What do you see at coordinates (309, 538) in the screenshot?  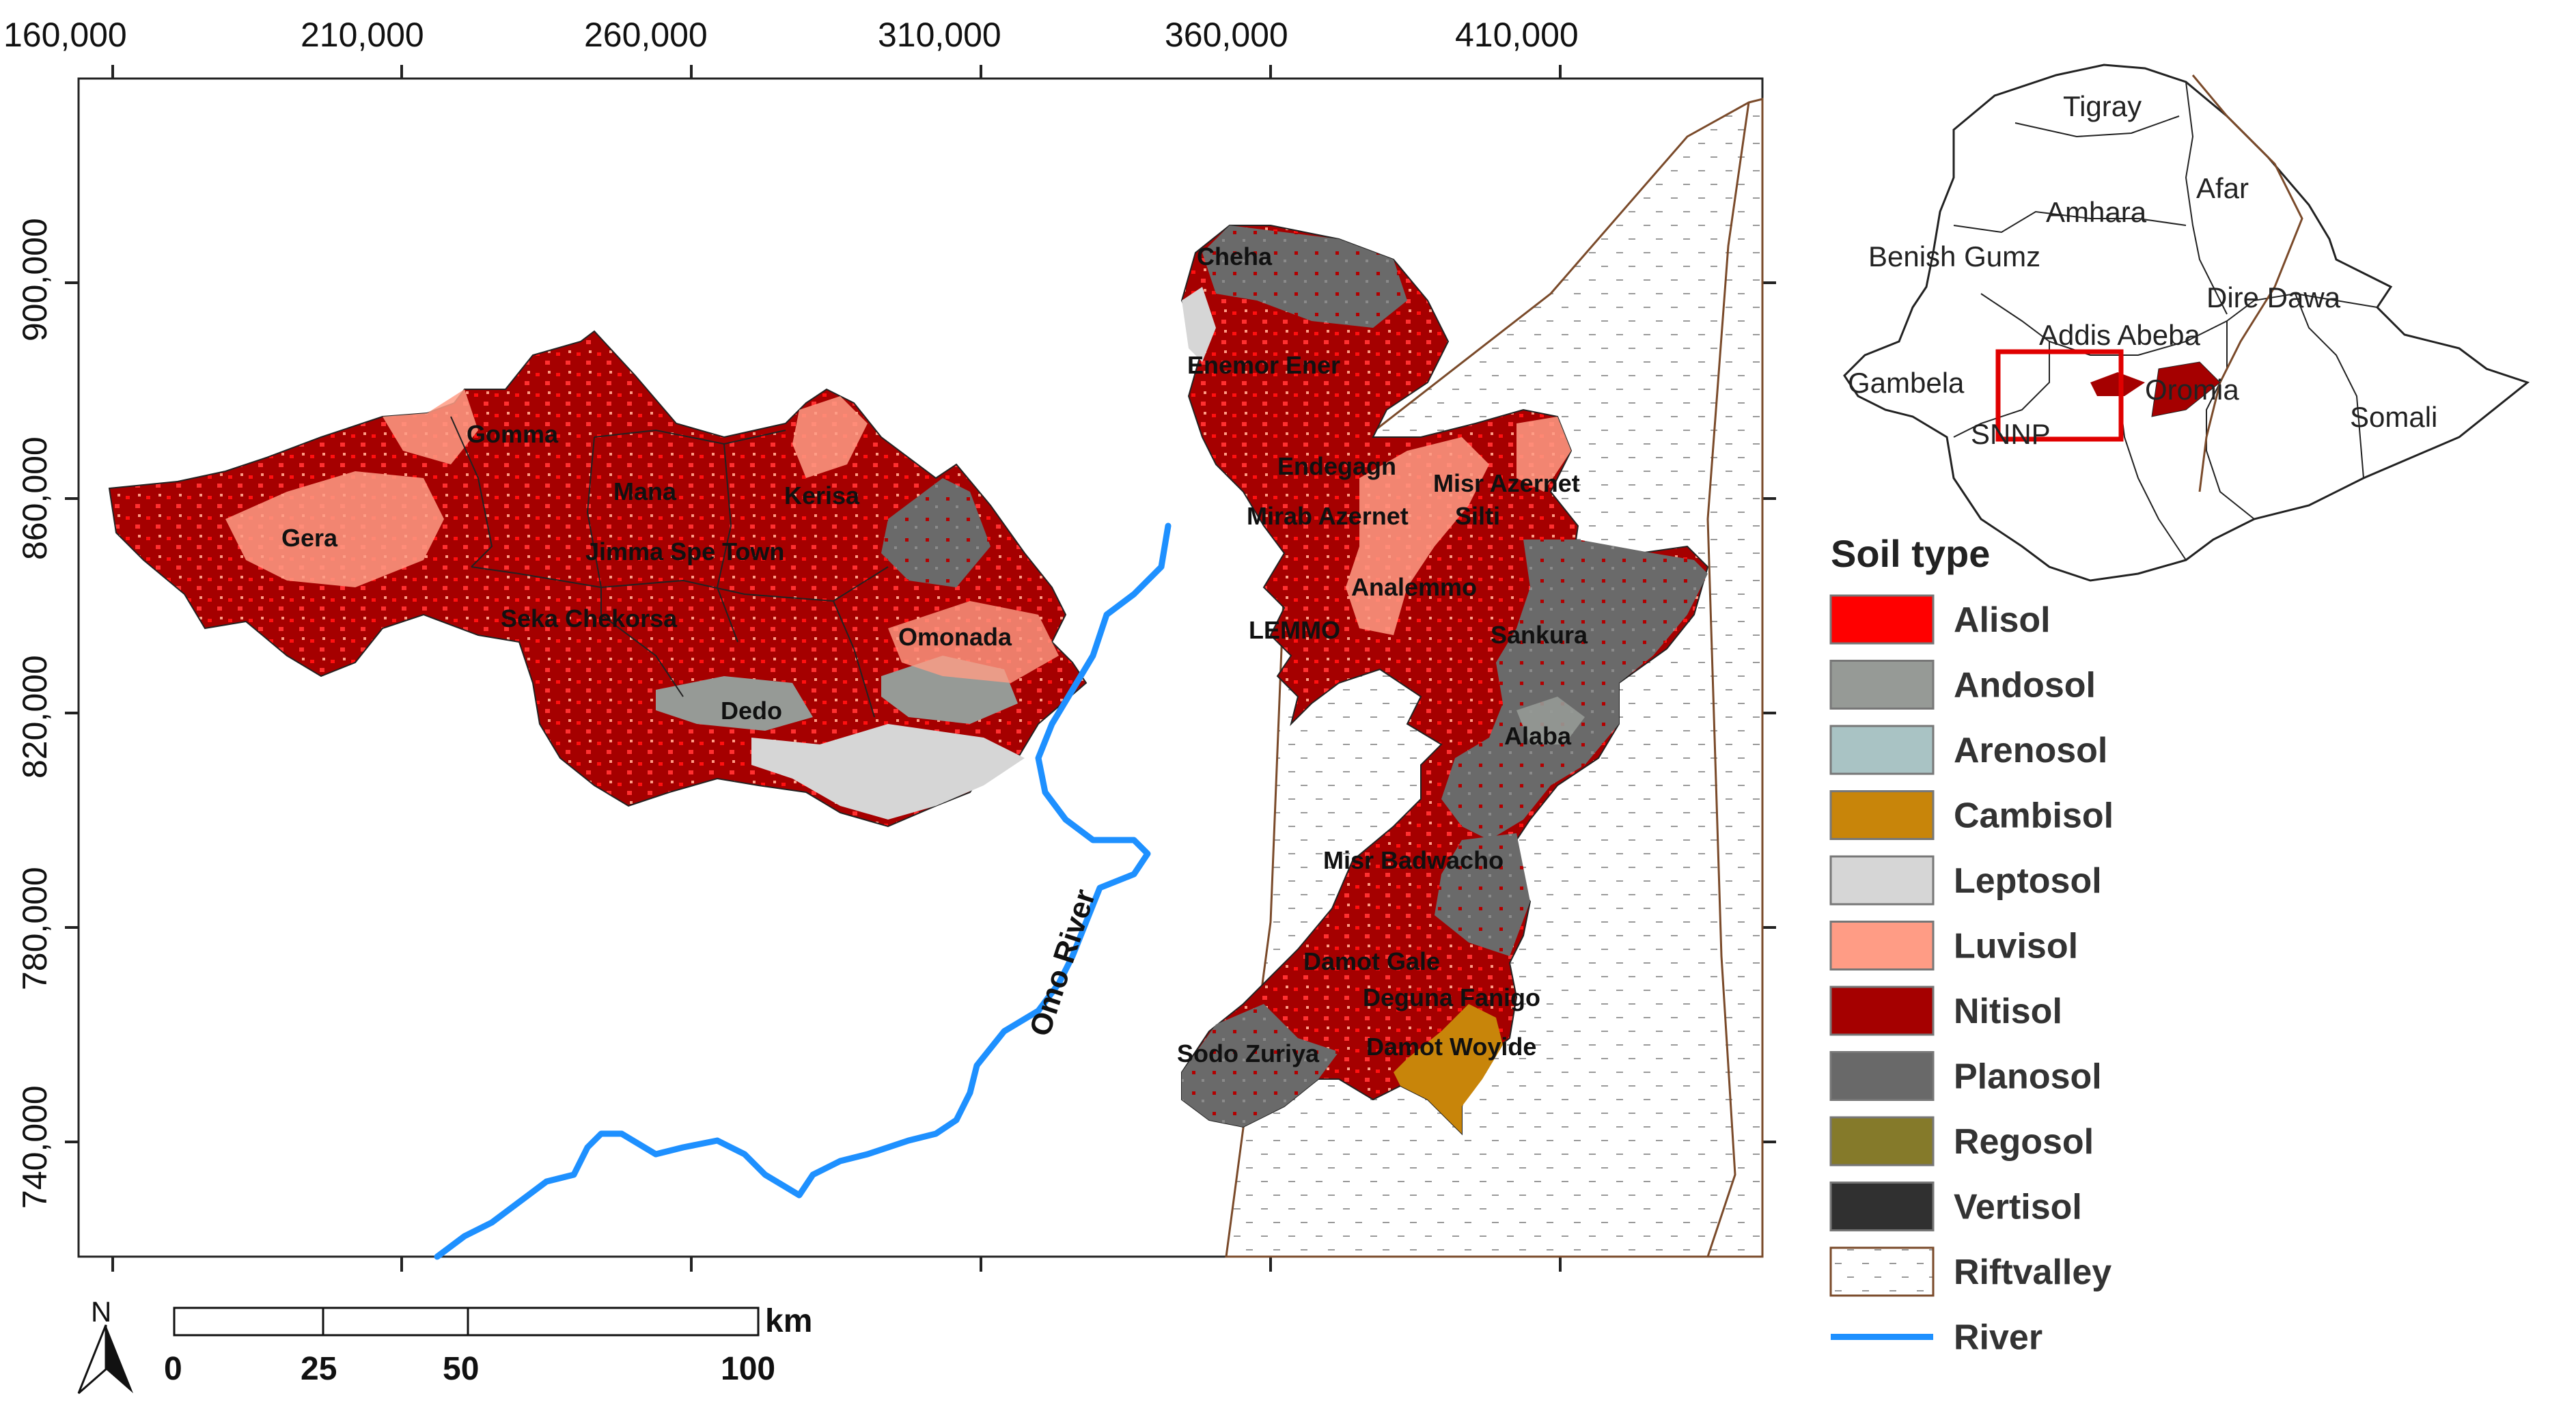 I see `place-label: Gera` at bounding box center [309, 538].